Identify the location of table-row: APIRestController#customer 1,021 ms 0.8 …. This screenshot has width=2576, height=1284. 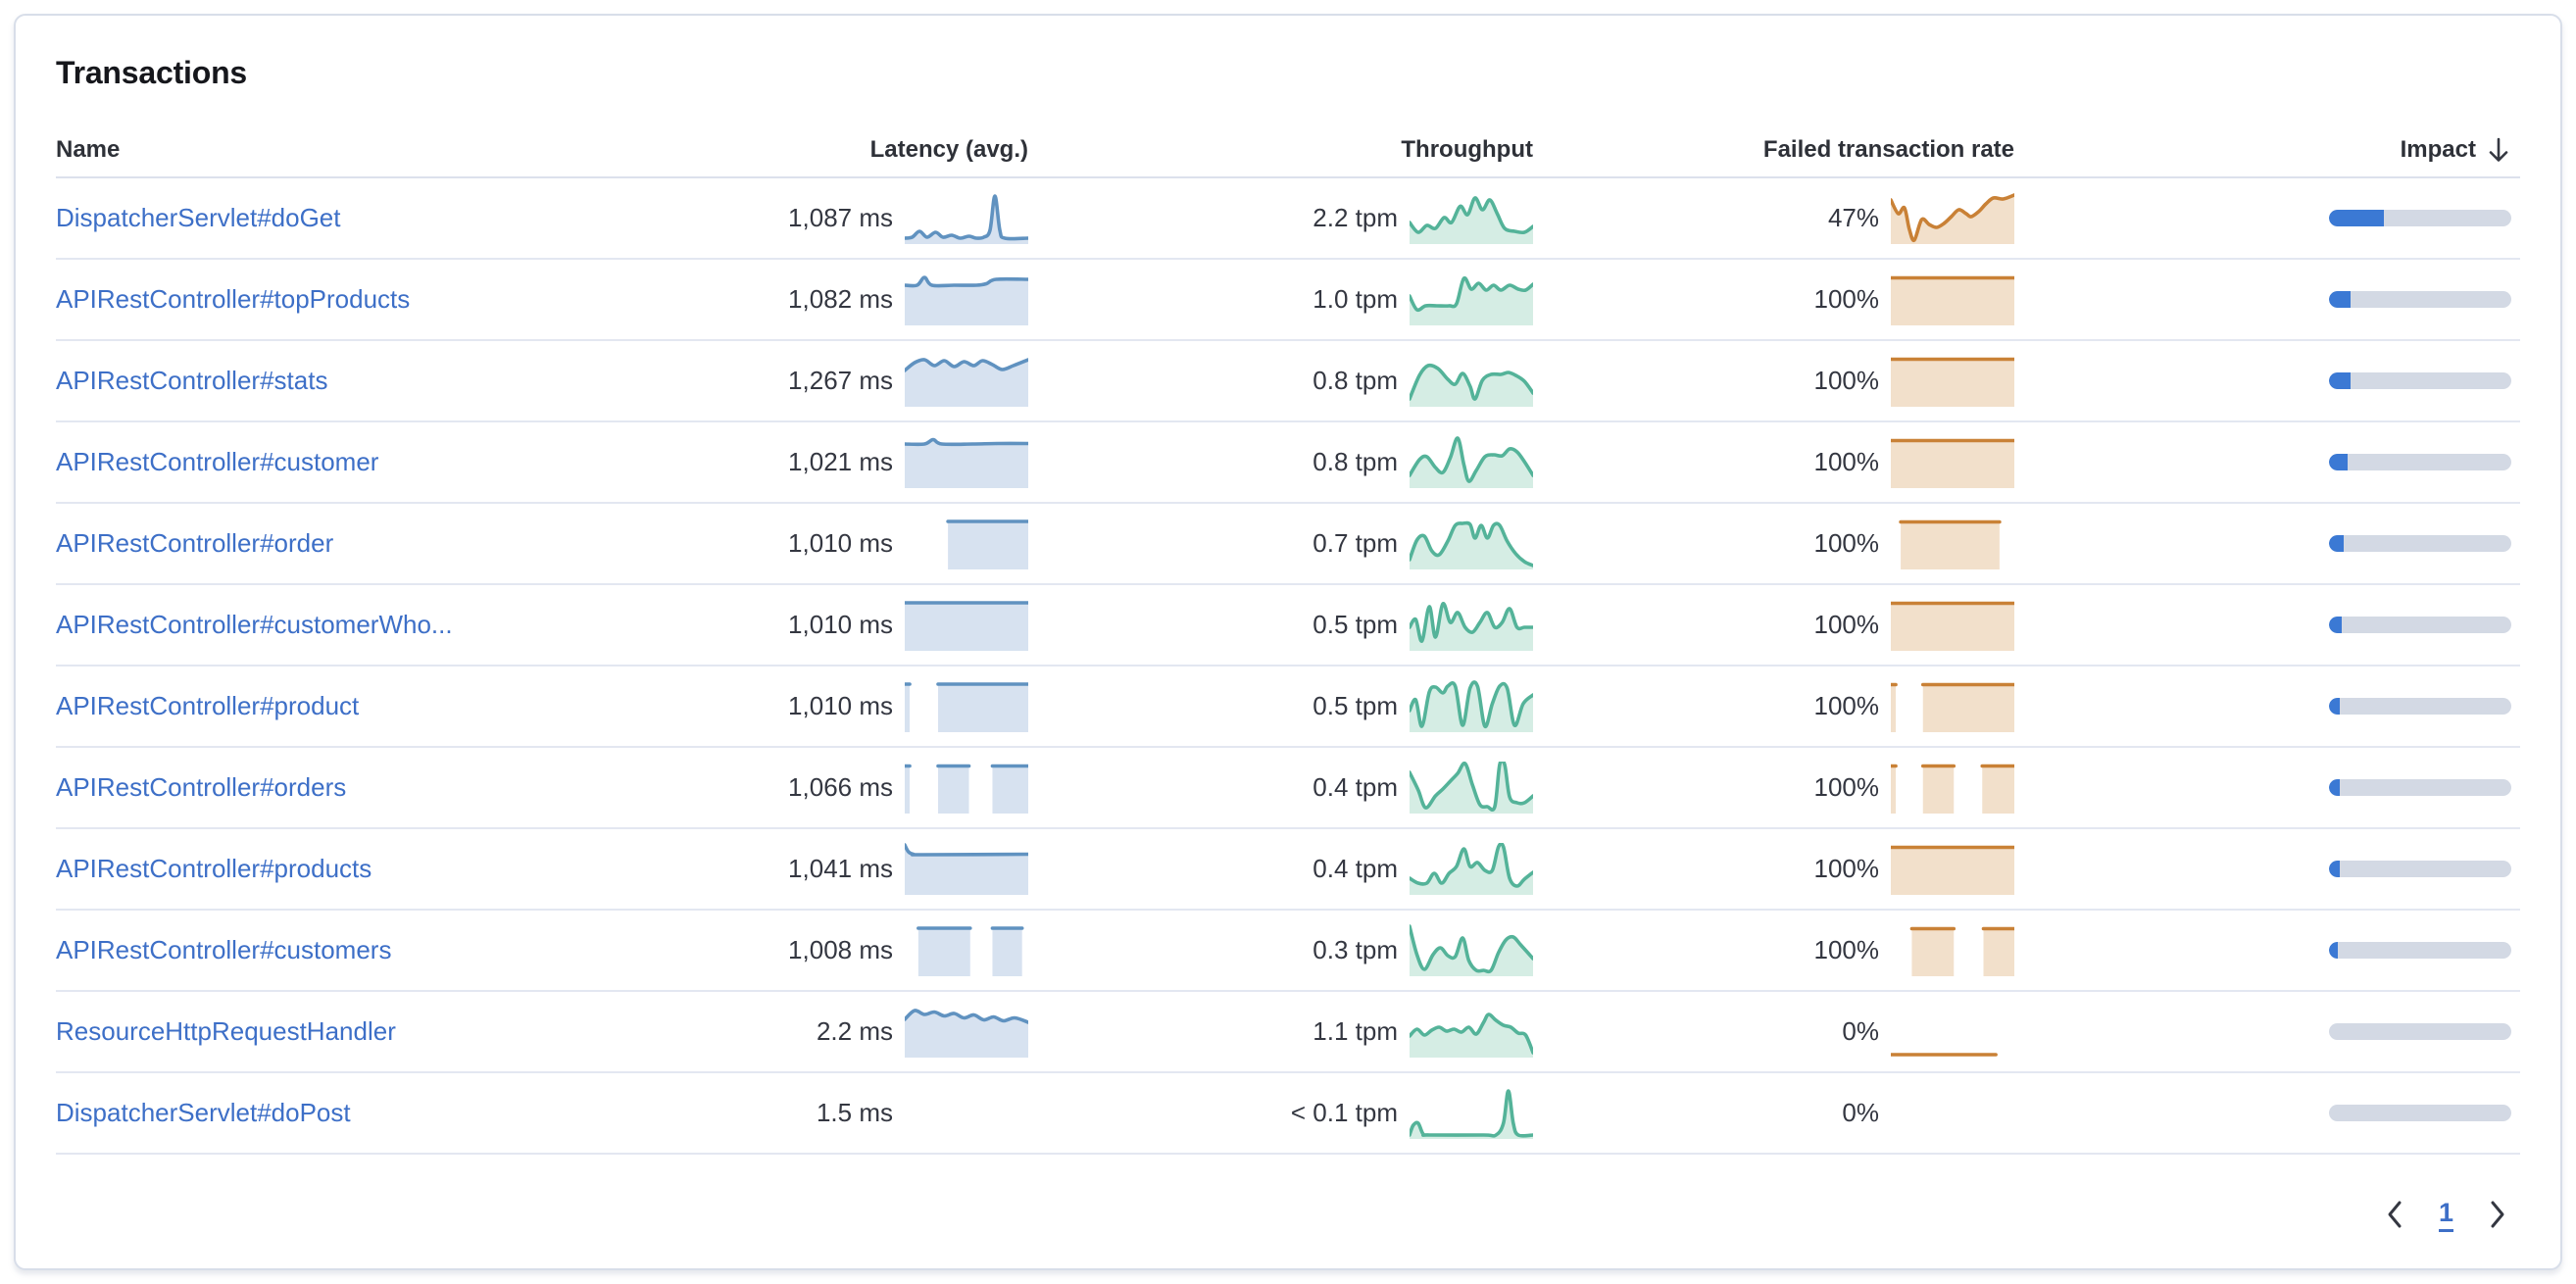
(1288, 463).